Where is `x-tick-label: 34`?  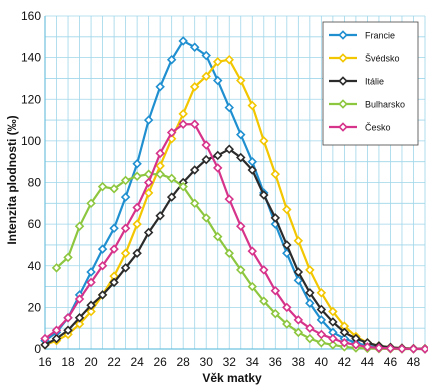
x-tick-label: 34 is located at coordinates (253, 362).